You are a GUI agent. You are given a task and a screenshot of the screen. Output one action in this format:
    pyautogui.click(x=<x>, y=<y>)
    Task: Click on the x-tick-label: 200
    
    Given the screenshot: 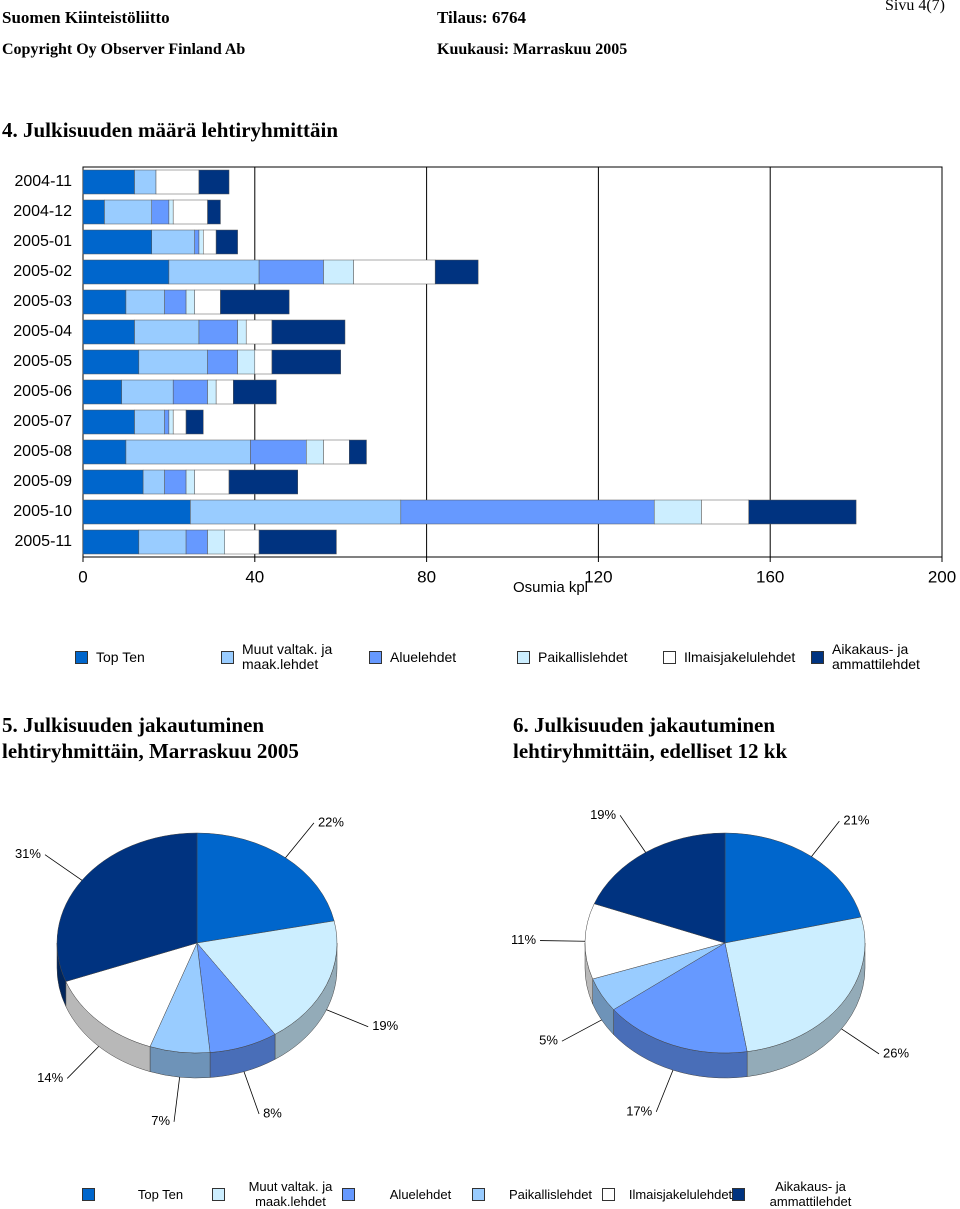 What is the action you would take?
    pyautogui.click(x=942, y=576)
    